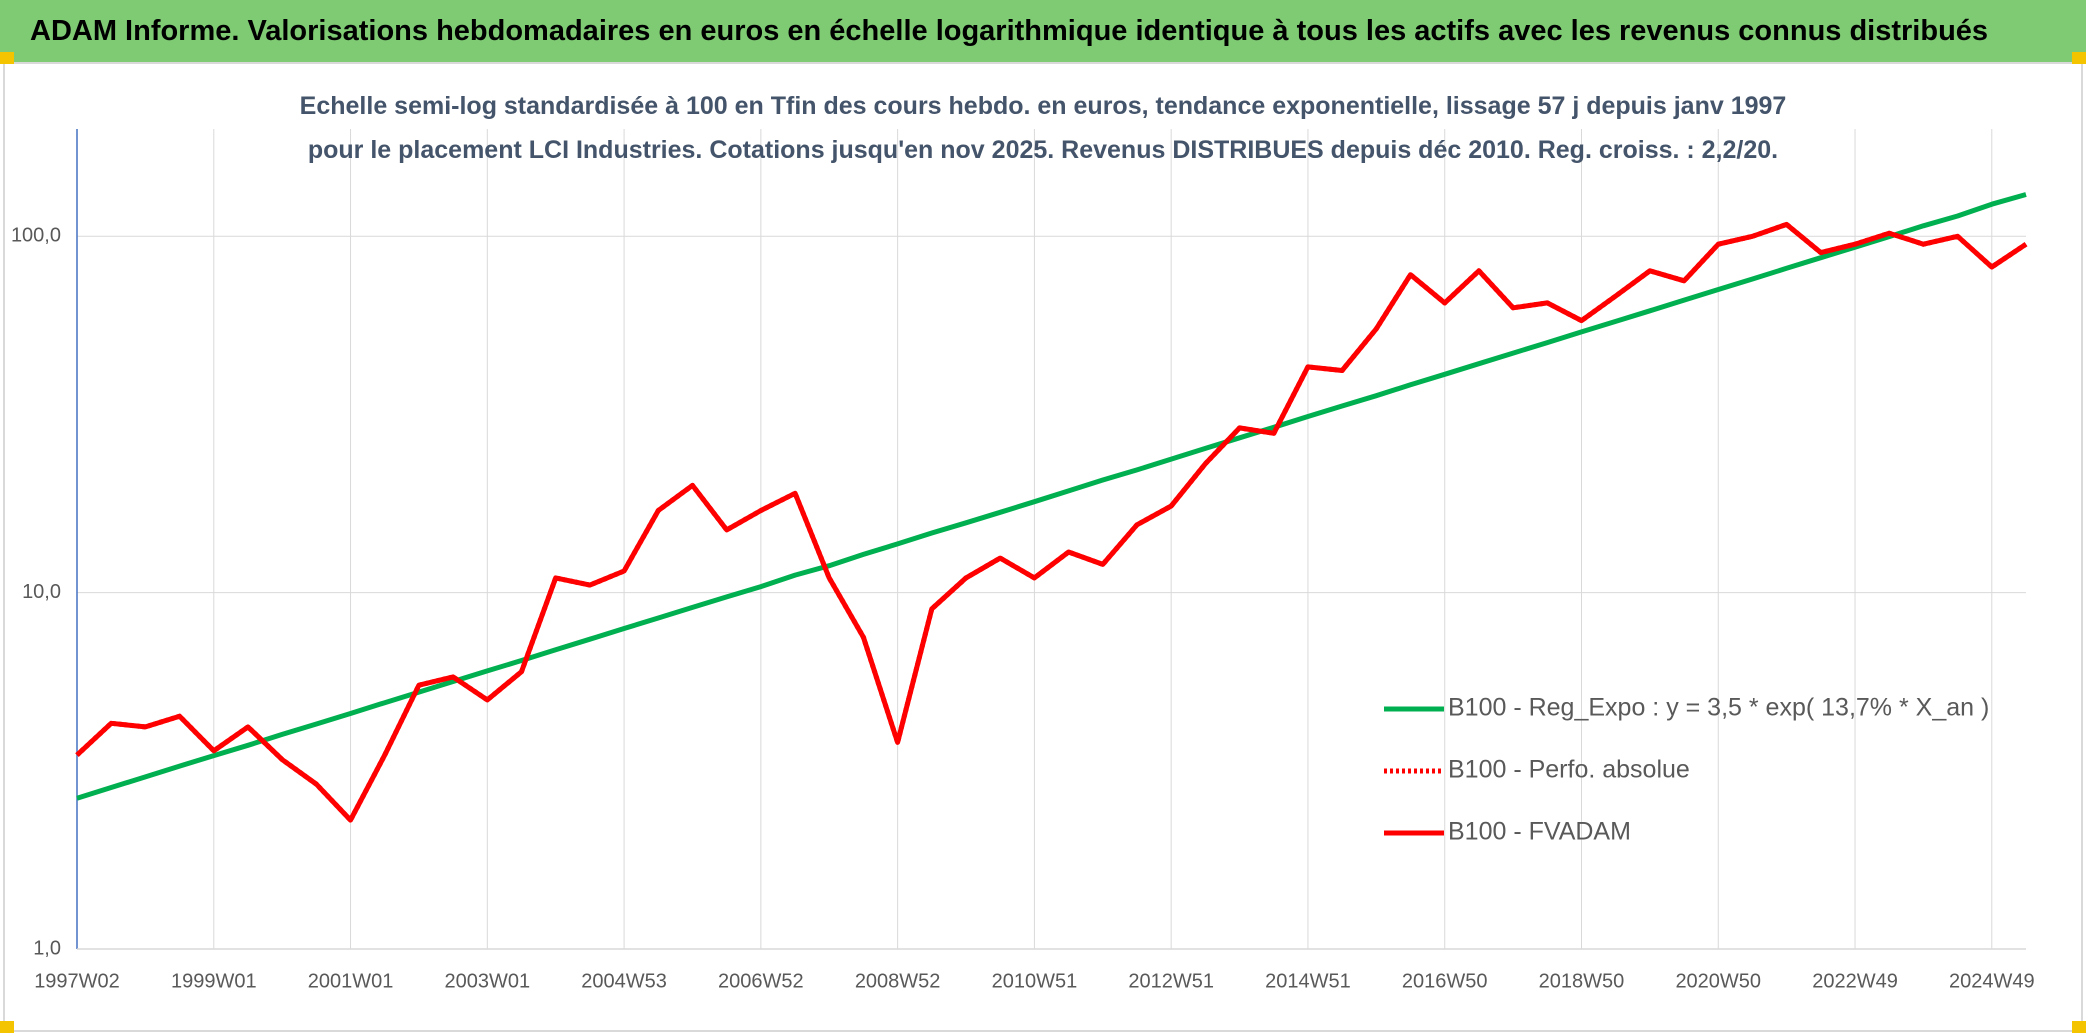 The height and width of the screenshot is (1033, 2086). What do you see at coordinates (1992, 981) in the screenshot?
I see `x-tick-label: 2024W49` at bounding box center [1992, 981].